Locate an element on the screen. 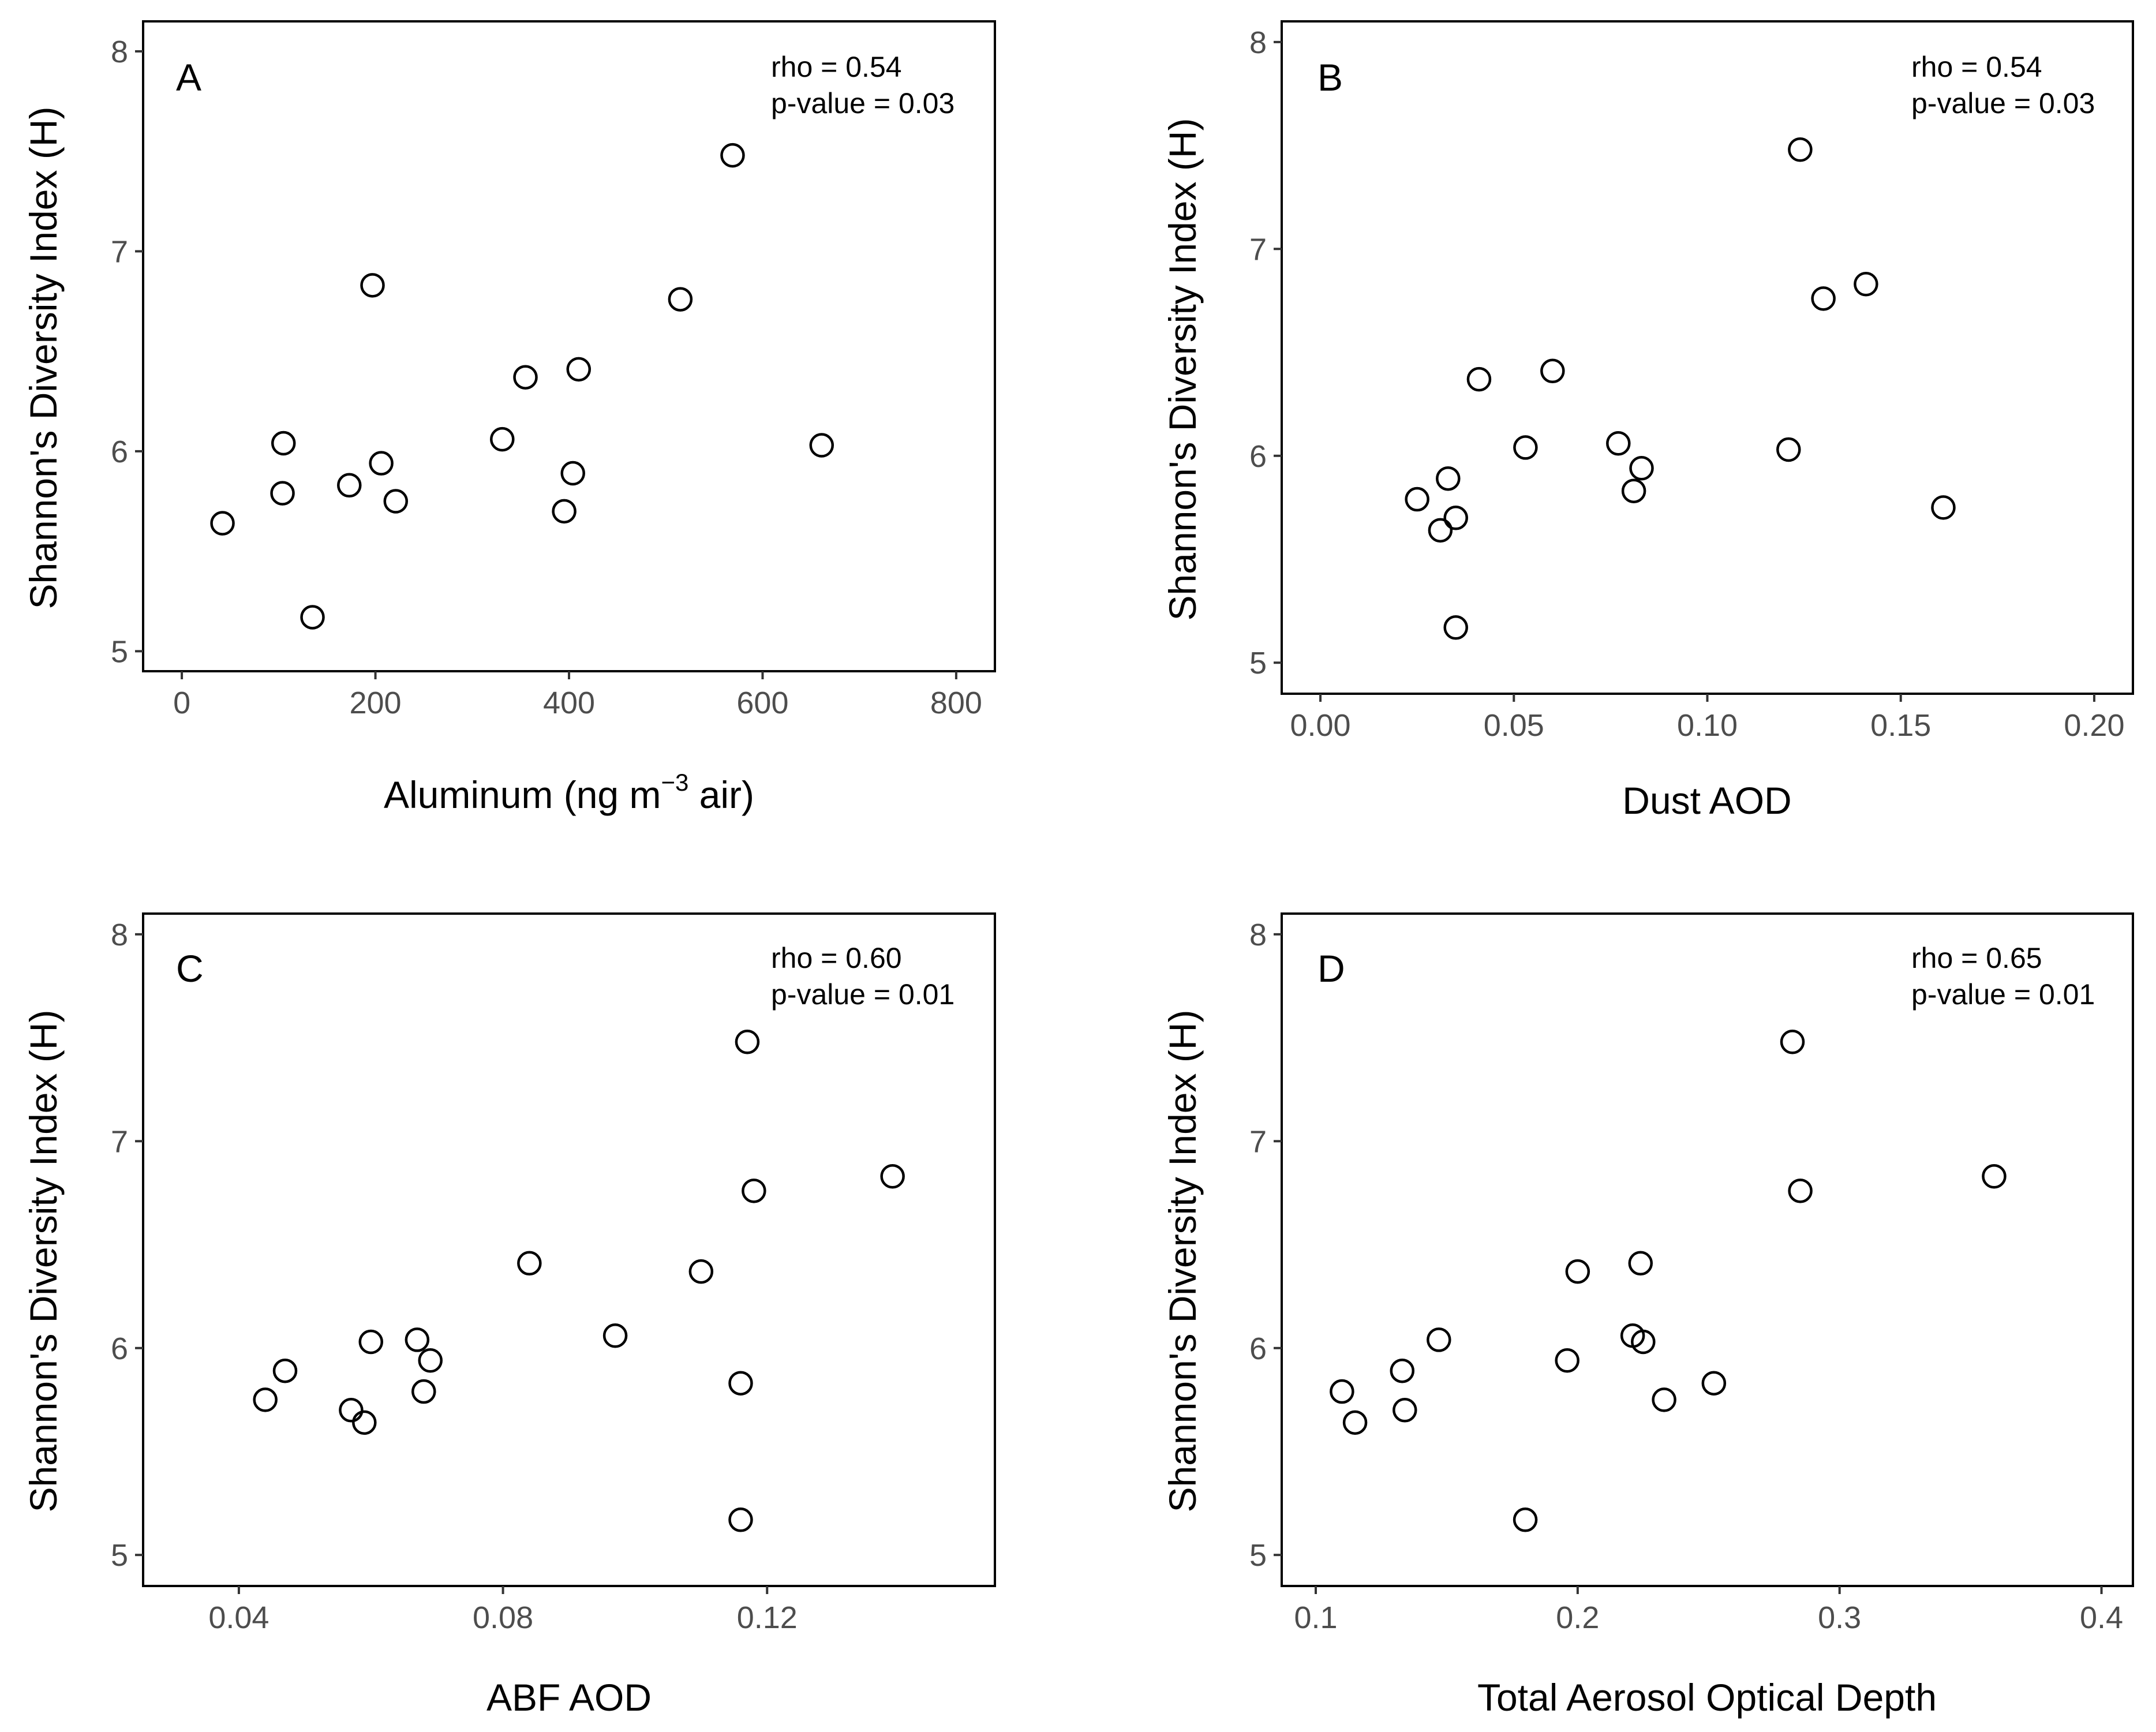 The width and height of the screenshot is (2156, 1732). panel-a-x-tick-label: 0 is located at coordinates (181, 703).